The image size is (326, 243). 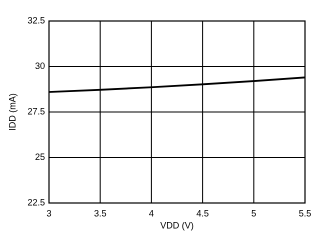 I want to click on x-tick-label: 4.5, so click(x=202, y=213).